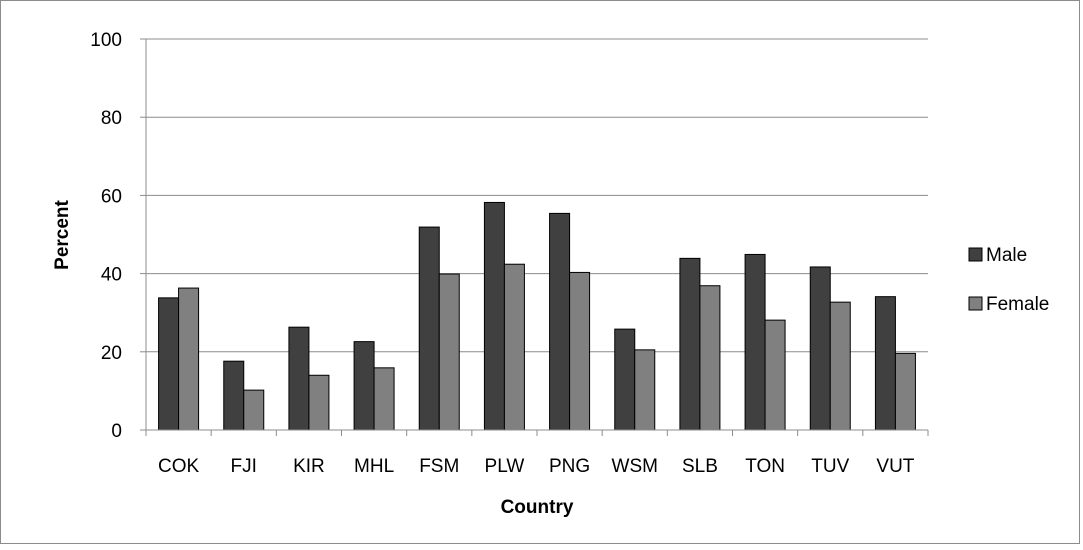 Image resolution: width=1083 pixels, height=550 pixels. I want to click on y-tick-label: 80, so click(111, 118).